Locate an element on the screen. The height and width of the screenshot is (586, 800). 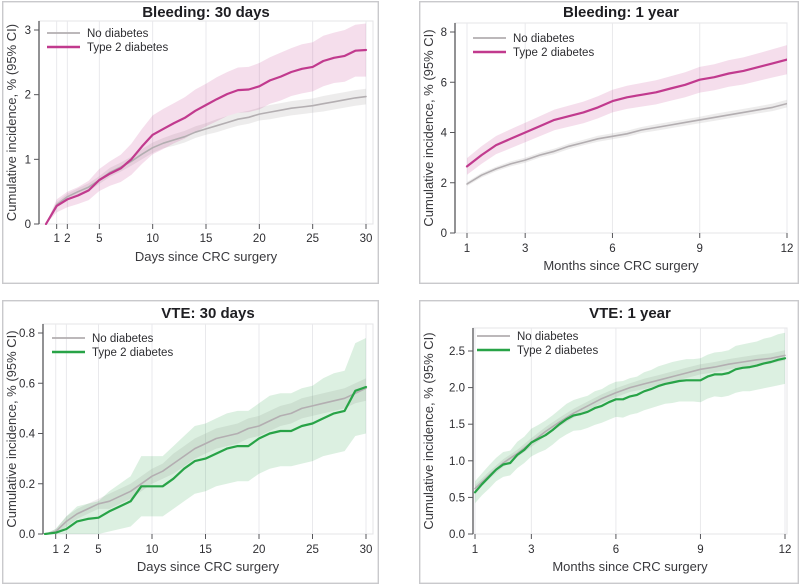
chart-title: VTE: 1 year is located at coordinates (630, 313).